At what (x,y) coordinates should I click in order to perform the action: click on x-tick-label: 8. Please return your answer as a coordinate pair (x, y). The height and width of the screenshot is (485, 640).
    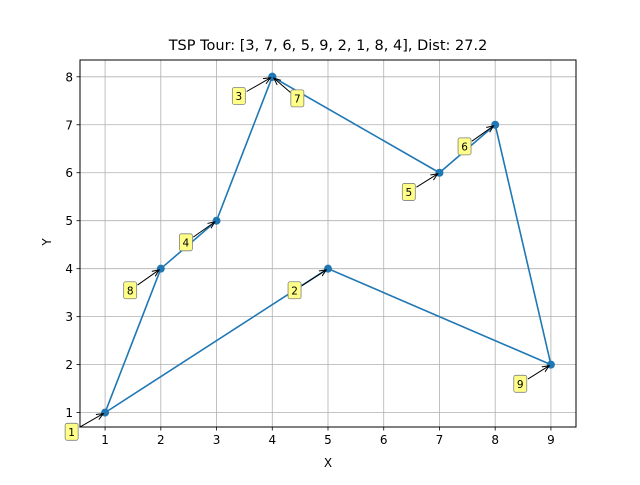
    Looking at the image, I should click on (495, 440).